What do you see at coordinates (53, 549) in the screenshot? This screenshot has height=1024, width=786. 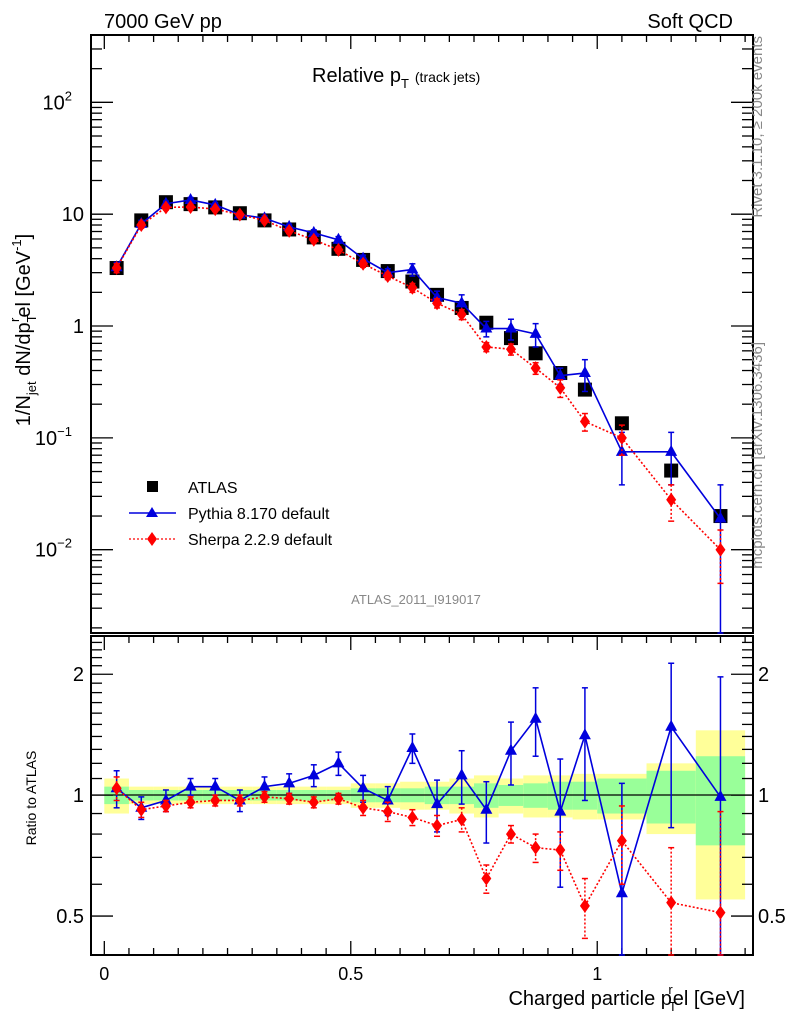 I see `y-tick-label: 10−2` at bounding box center [53, 549].